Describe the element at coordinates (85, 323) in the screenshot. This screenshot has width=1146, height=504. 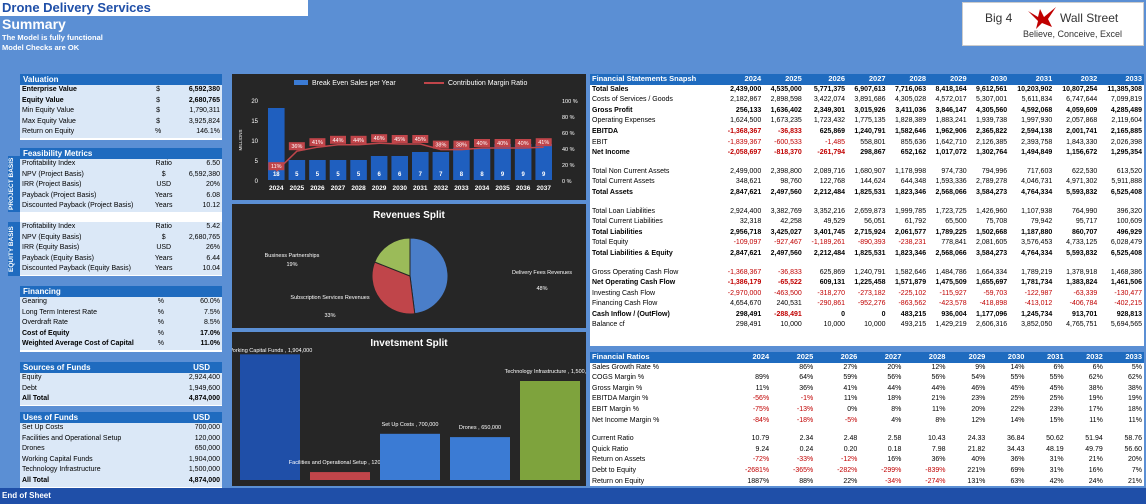
I see `row-label: Overdraft Rate` at that location.